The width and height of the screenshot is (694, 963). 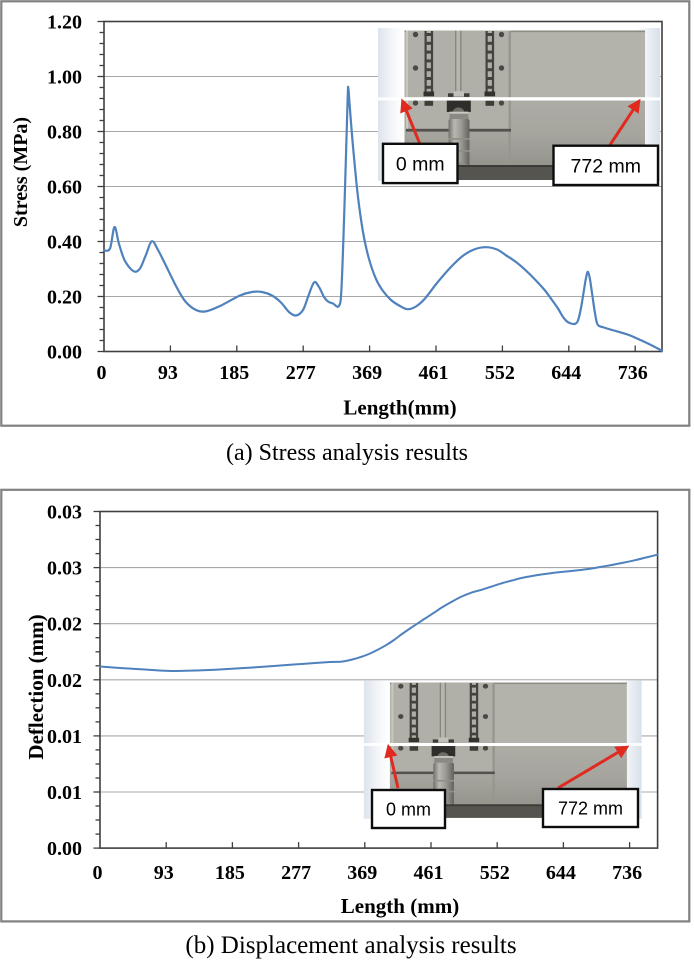 What do you see at coordinates (21, 172) in the screenshot?
I see `svg-text: Stress (MPa)` at bounding box center [21, 172].